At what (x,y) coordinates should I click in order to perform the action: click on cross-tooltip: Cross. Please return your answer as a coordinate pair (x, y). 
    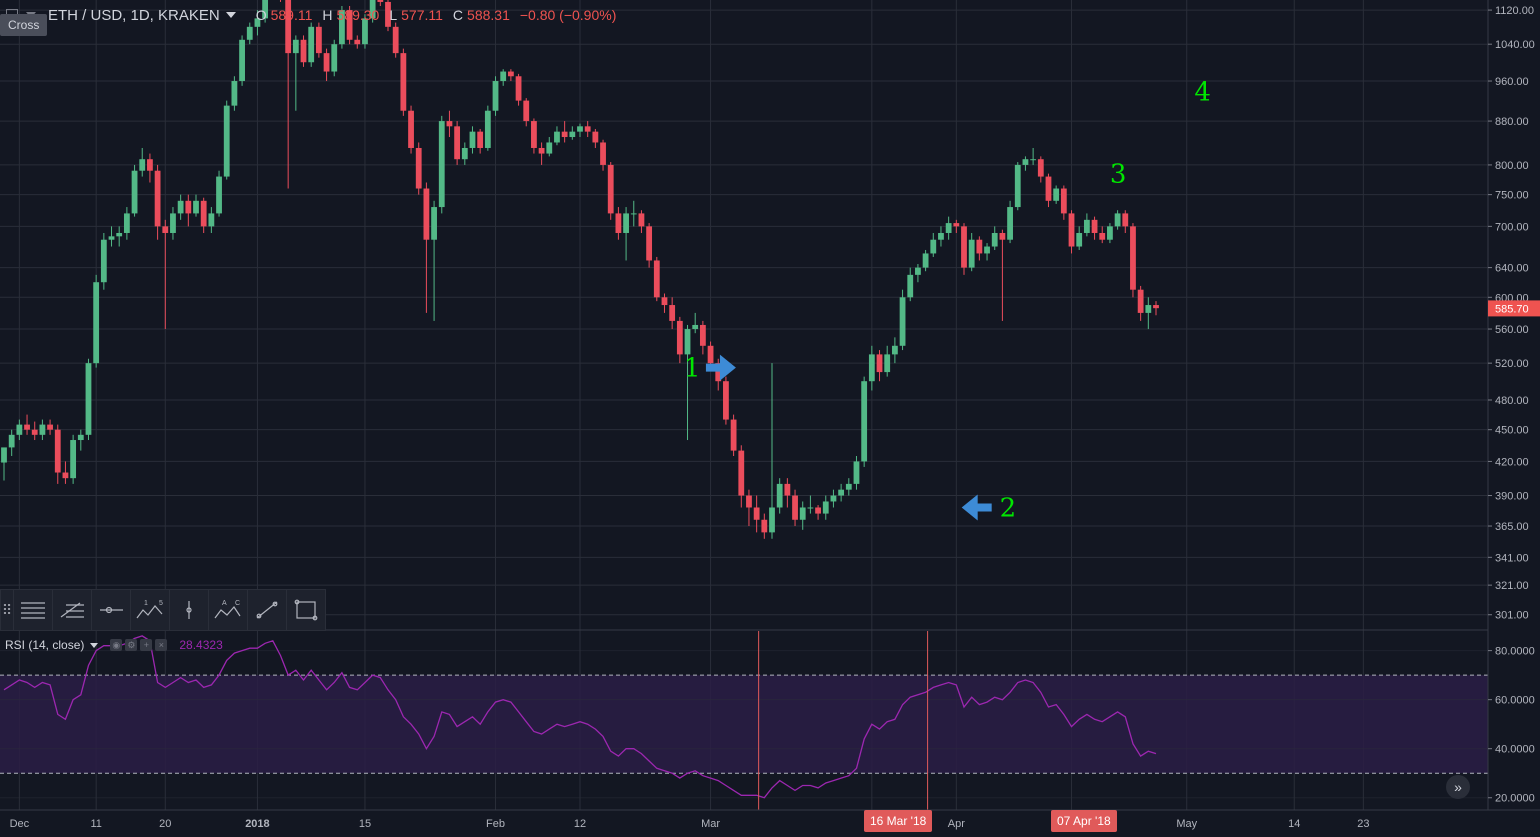
    Looking at the image, I should click on (24, 25).